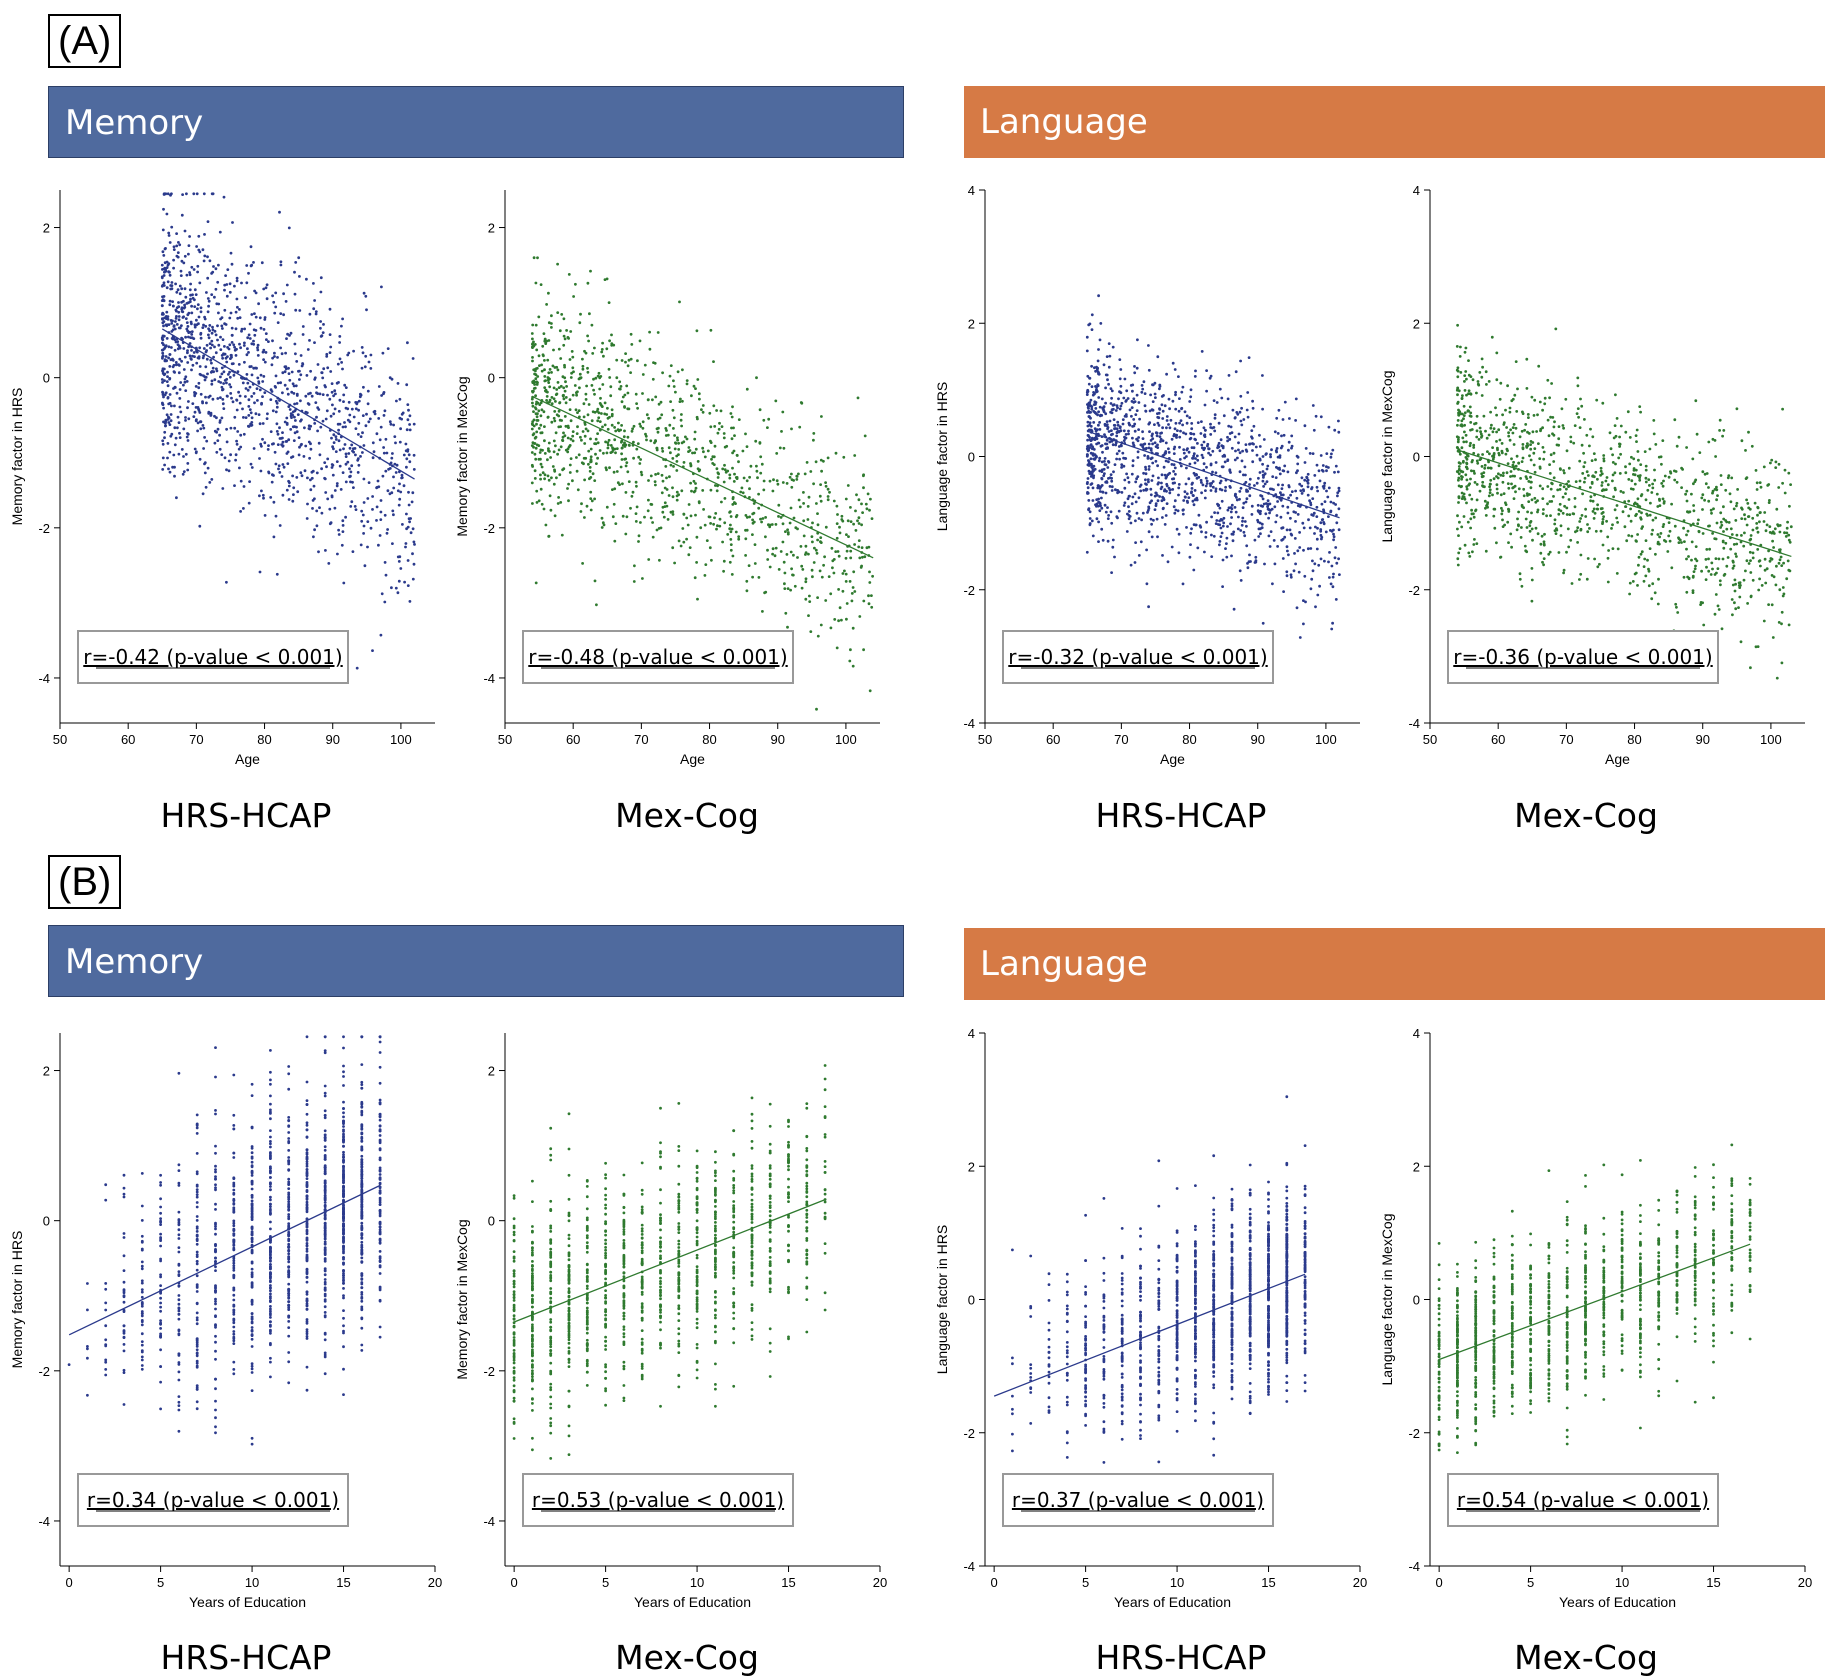 This screenshot has height=1677, width=1833. What do you see at coordinates (332, 739) in the screenshot?
I see `x-tick-label: 90` at bounding box center [332, 739].